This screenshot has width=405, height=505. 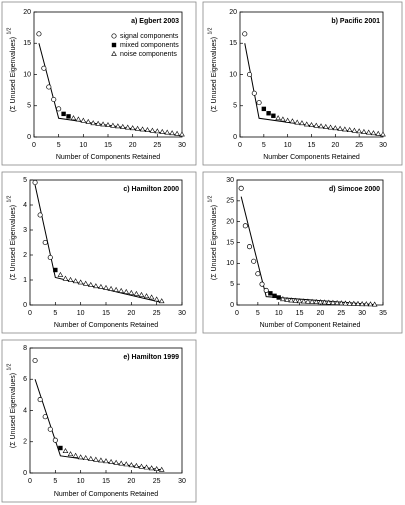 What do you see at coordinates (25, 348) in the screenshot?
I see `y-tick-label: 8` at bounding box center [25, 348].